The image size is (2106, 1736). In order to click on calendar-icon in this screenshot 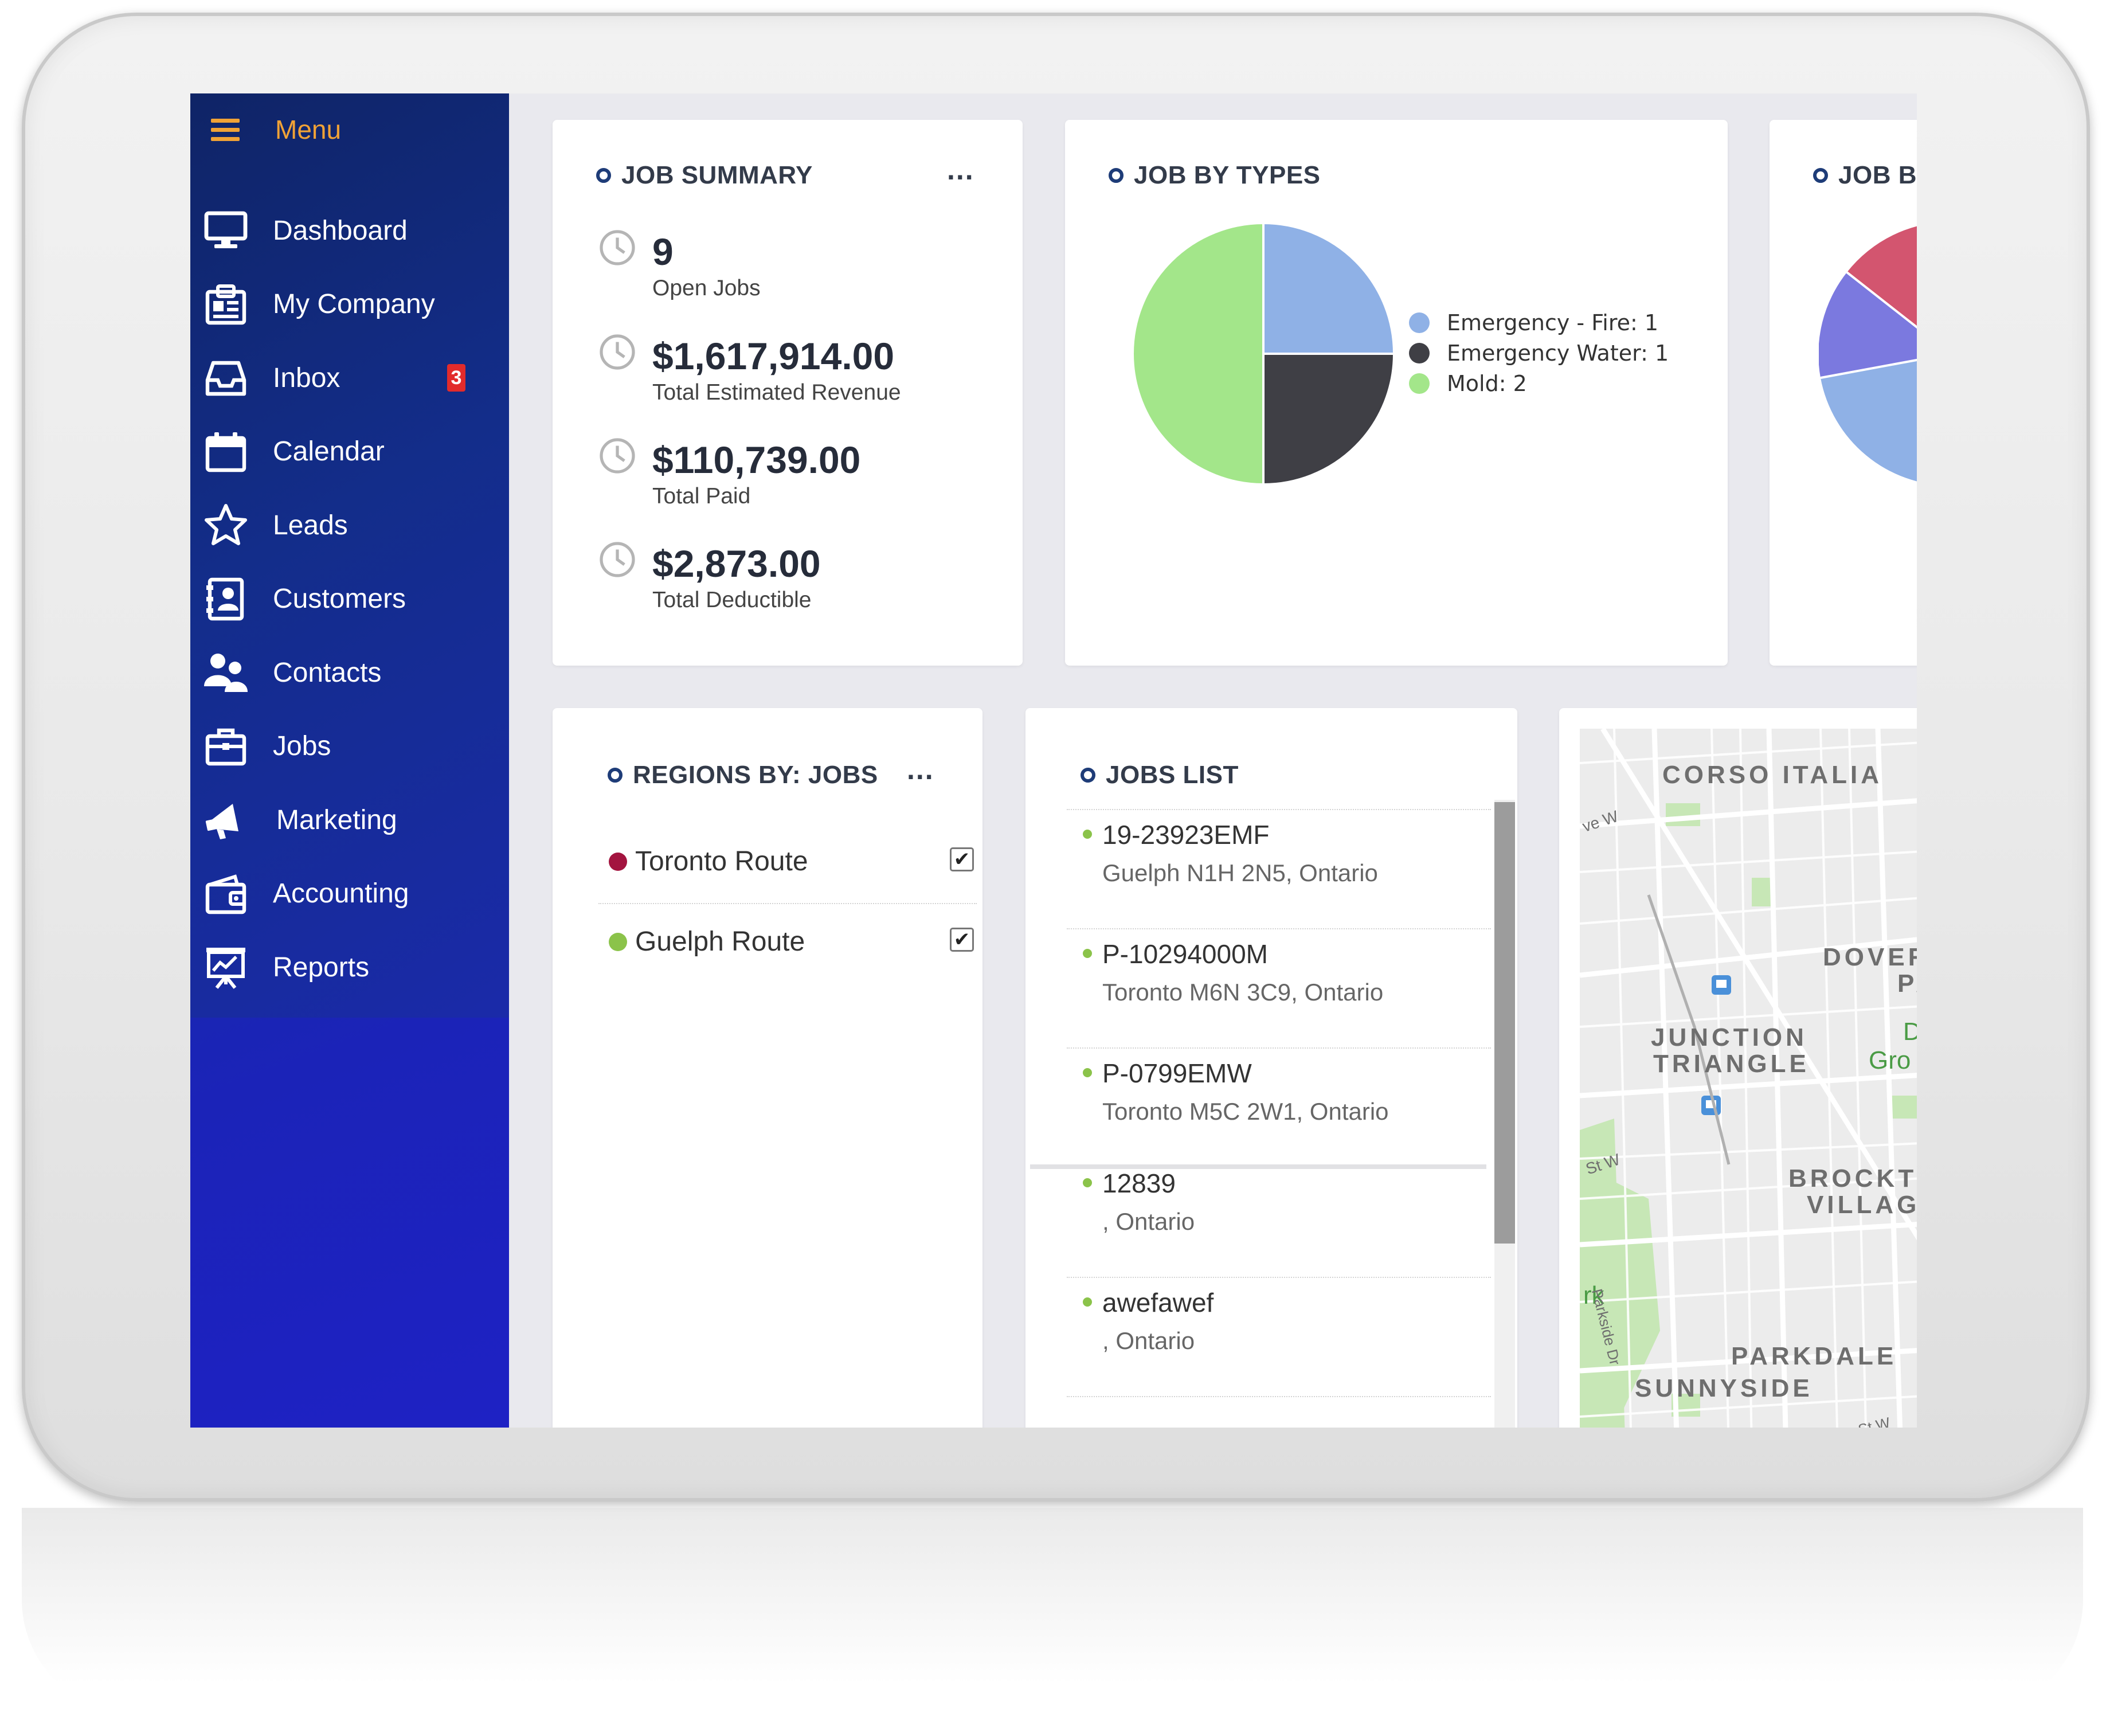, I will do `click(225, 452)`.